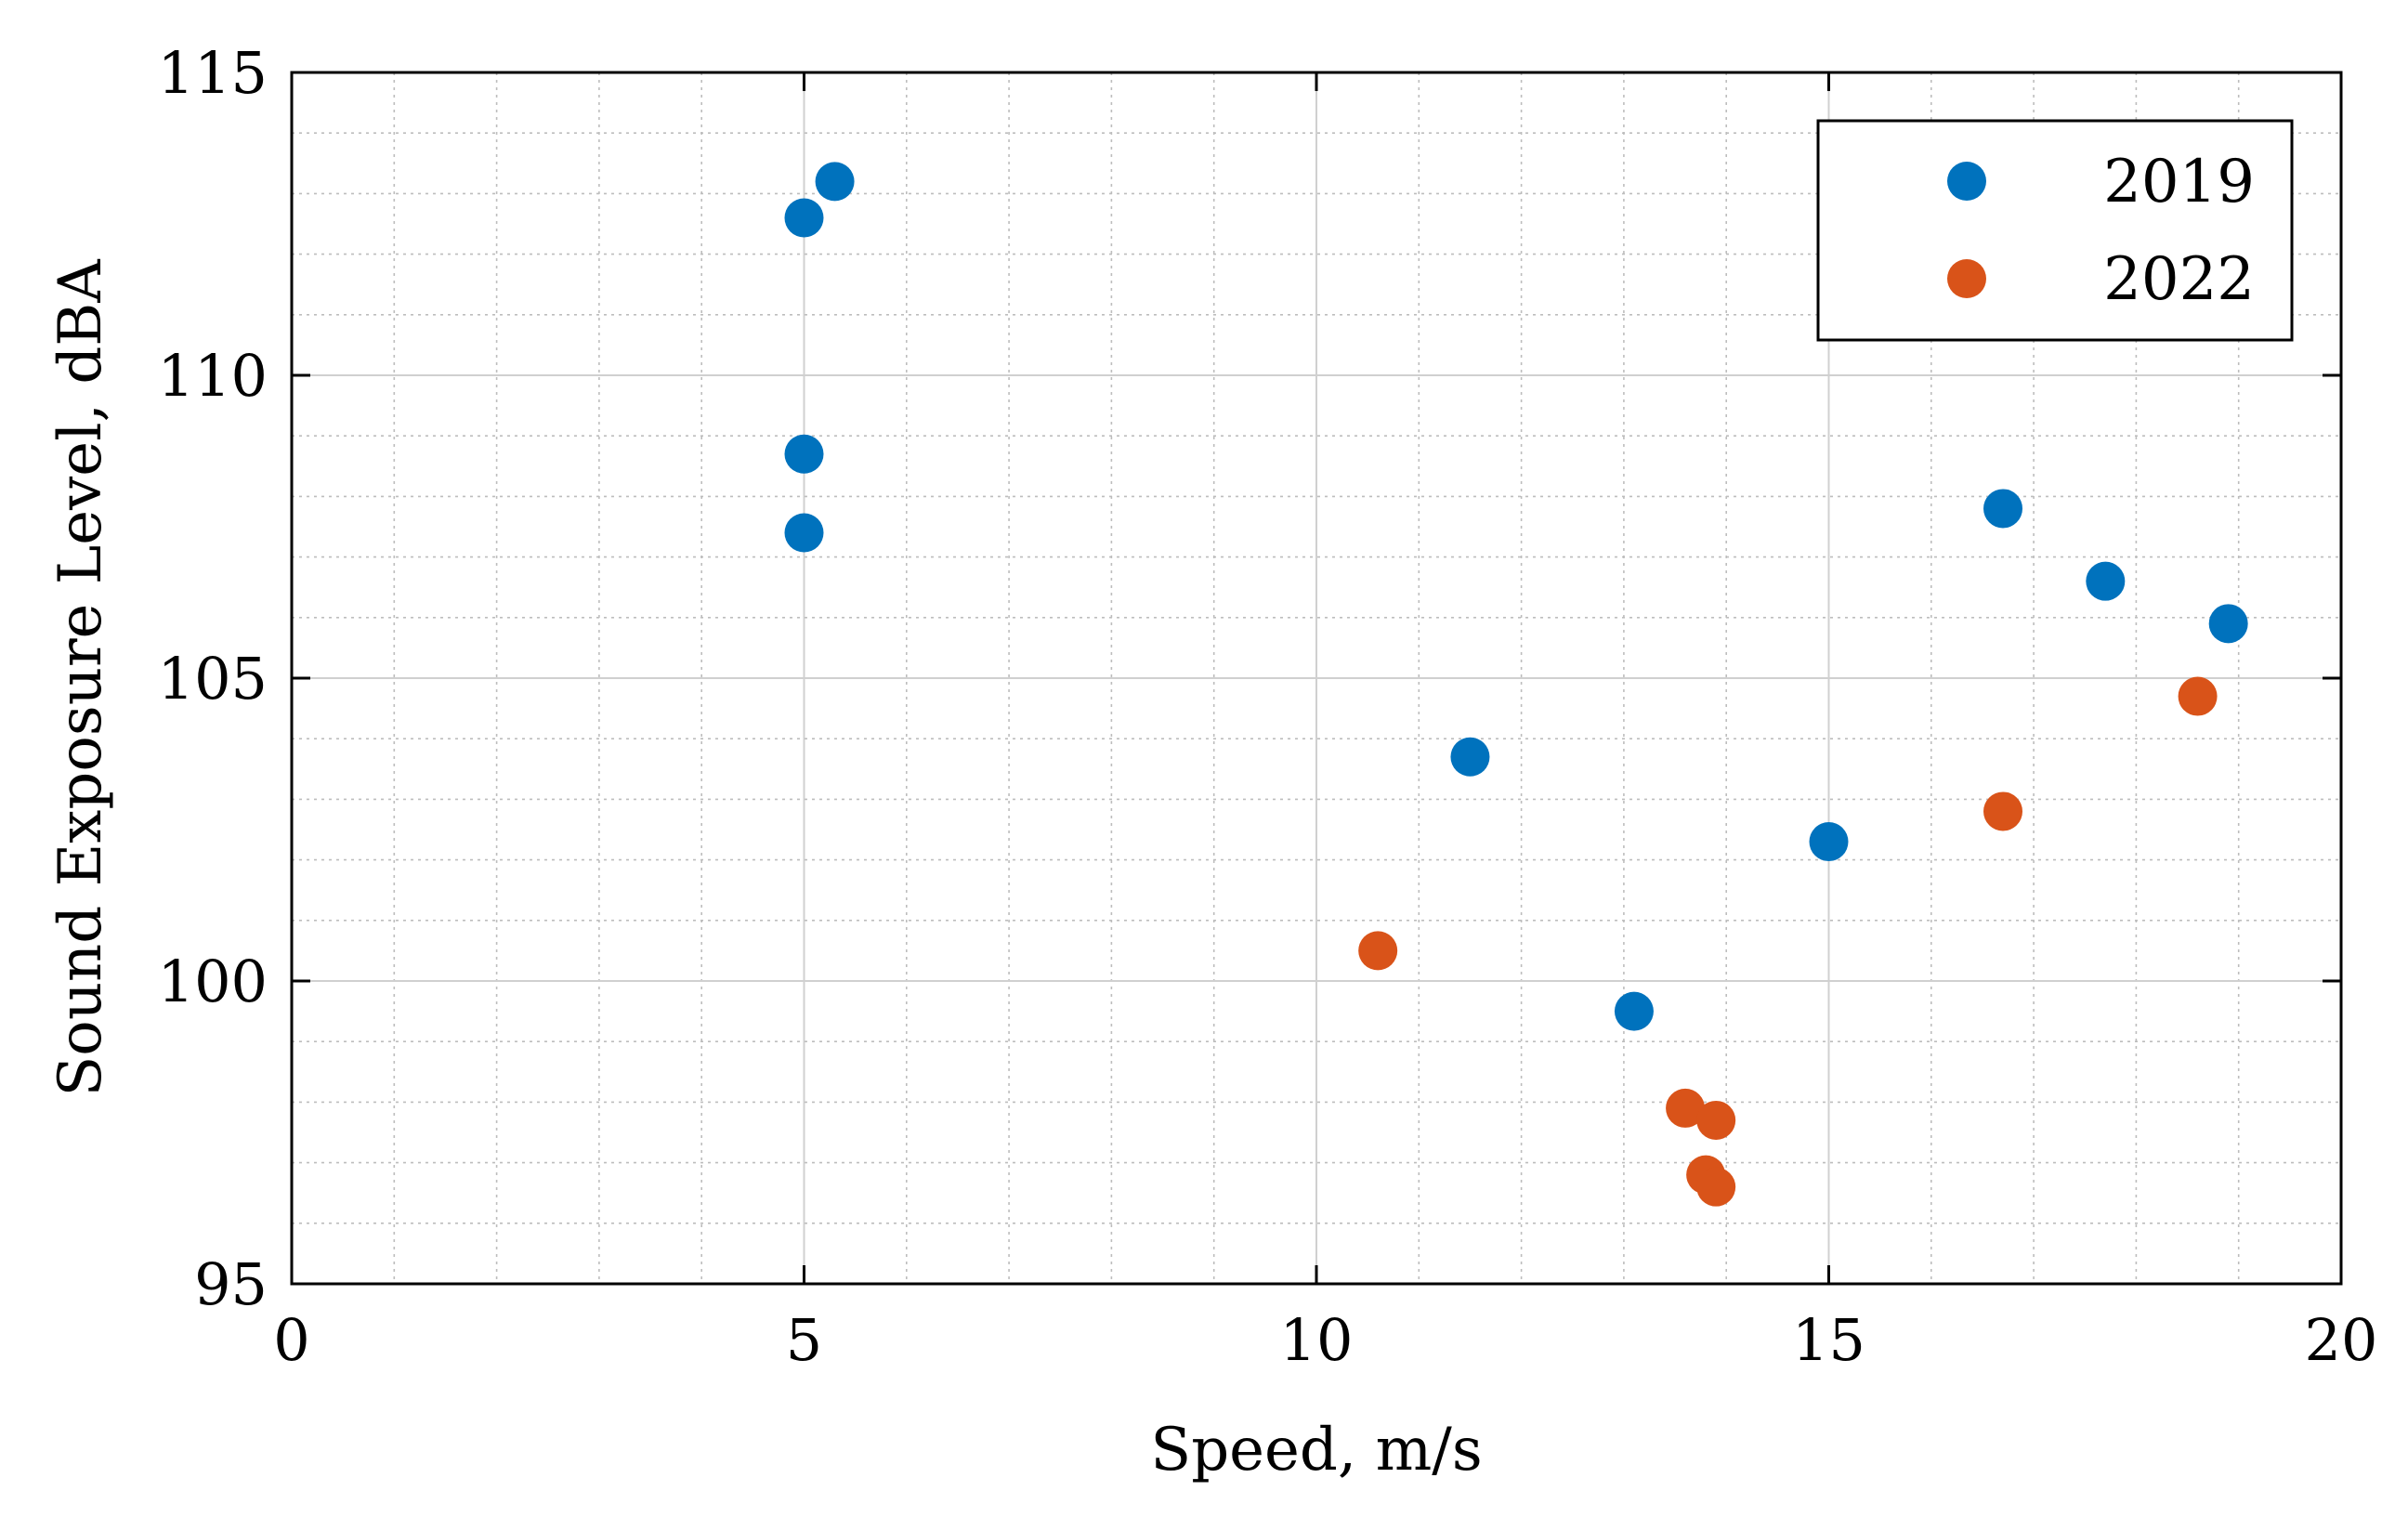 The height and width of the screenshot is (1530, 2408). What do you see at coordinates (1316, 1450) in the screenshot?
I see `x-axis-title: Speed, m/s` at bounding box center [1316, 1450].